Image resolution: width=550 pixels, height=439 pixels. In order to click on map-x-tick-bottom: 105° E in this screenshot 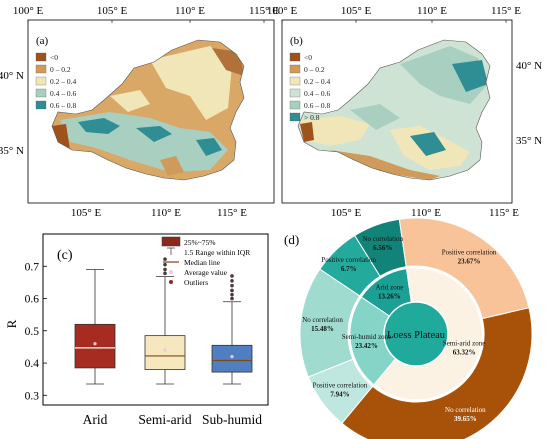, I will do `click(346, 213)`.